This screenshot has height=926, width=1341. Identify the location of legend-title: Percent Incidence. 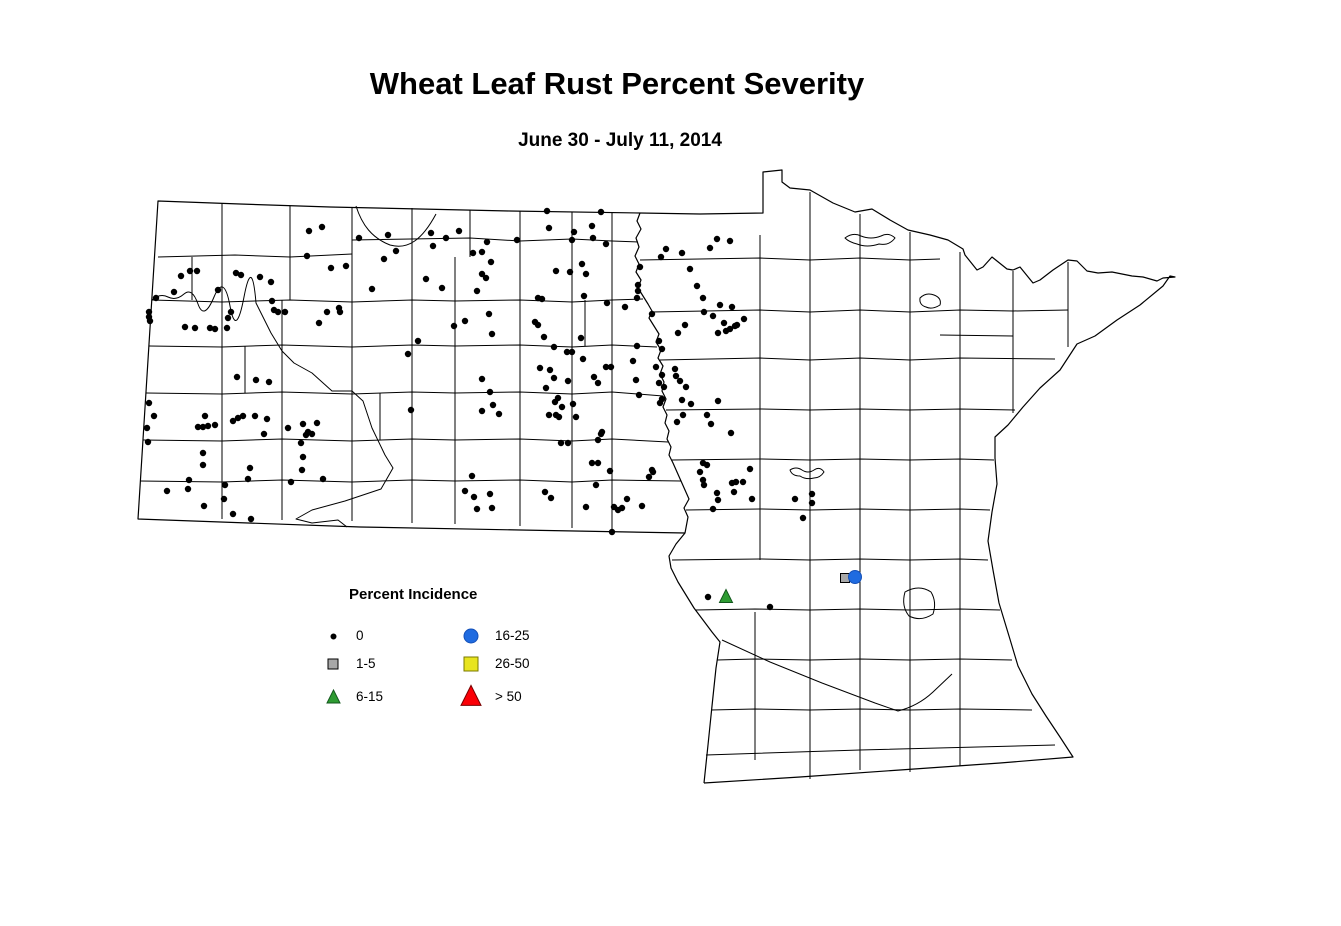
(413, 594).